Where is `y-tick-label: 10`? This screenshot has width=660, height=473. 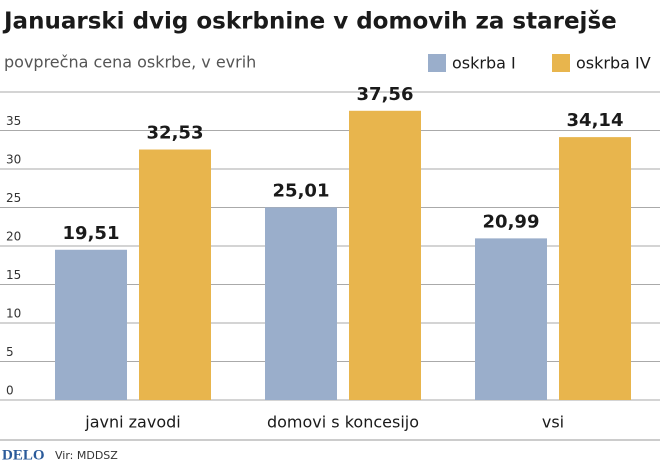
y-tick-label: 10 is located at coordinates (13, 314).